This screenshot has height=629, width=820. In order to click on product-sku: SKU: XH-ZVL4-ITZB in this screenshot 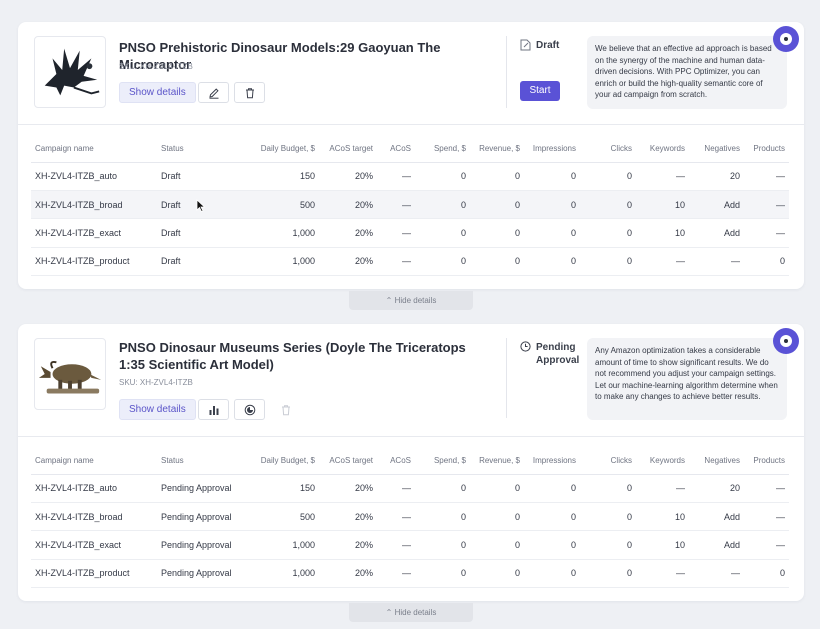, I will do `click(156, 66)`.